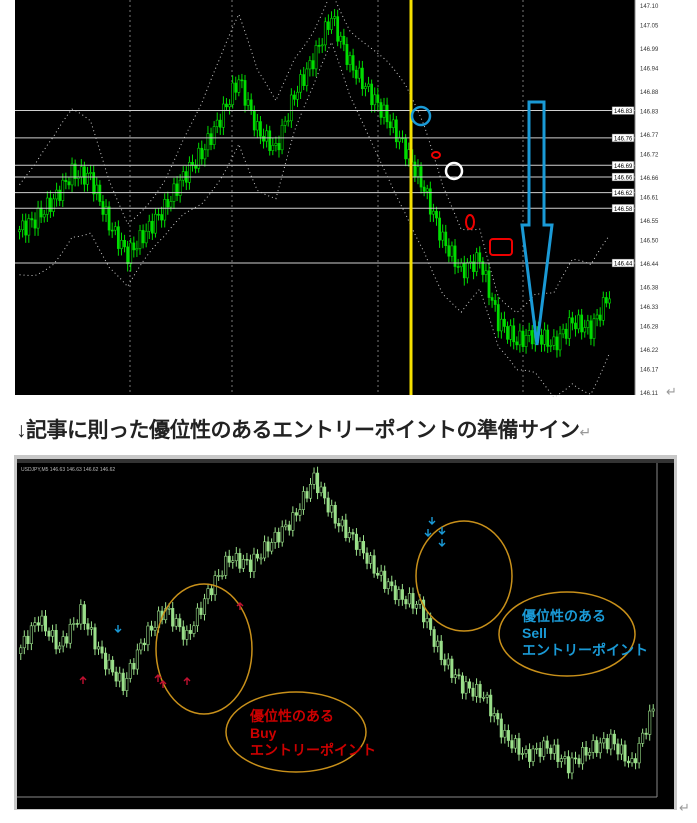  What do you see at coordinates (623, 179) in the screenshot?
I see `price-tag-label: 146.66` at bounding box center [623, 179].